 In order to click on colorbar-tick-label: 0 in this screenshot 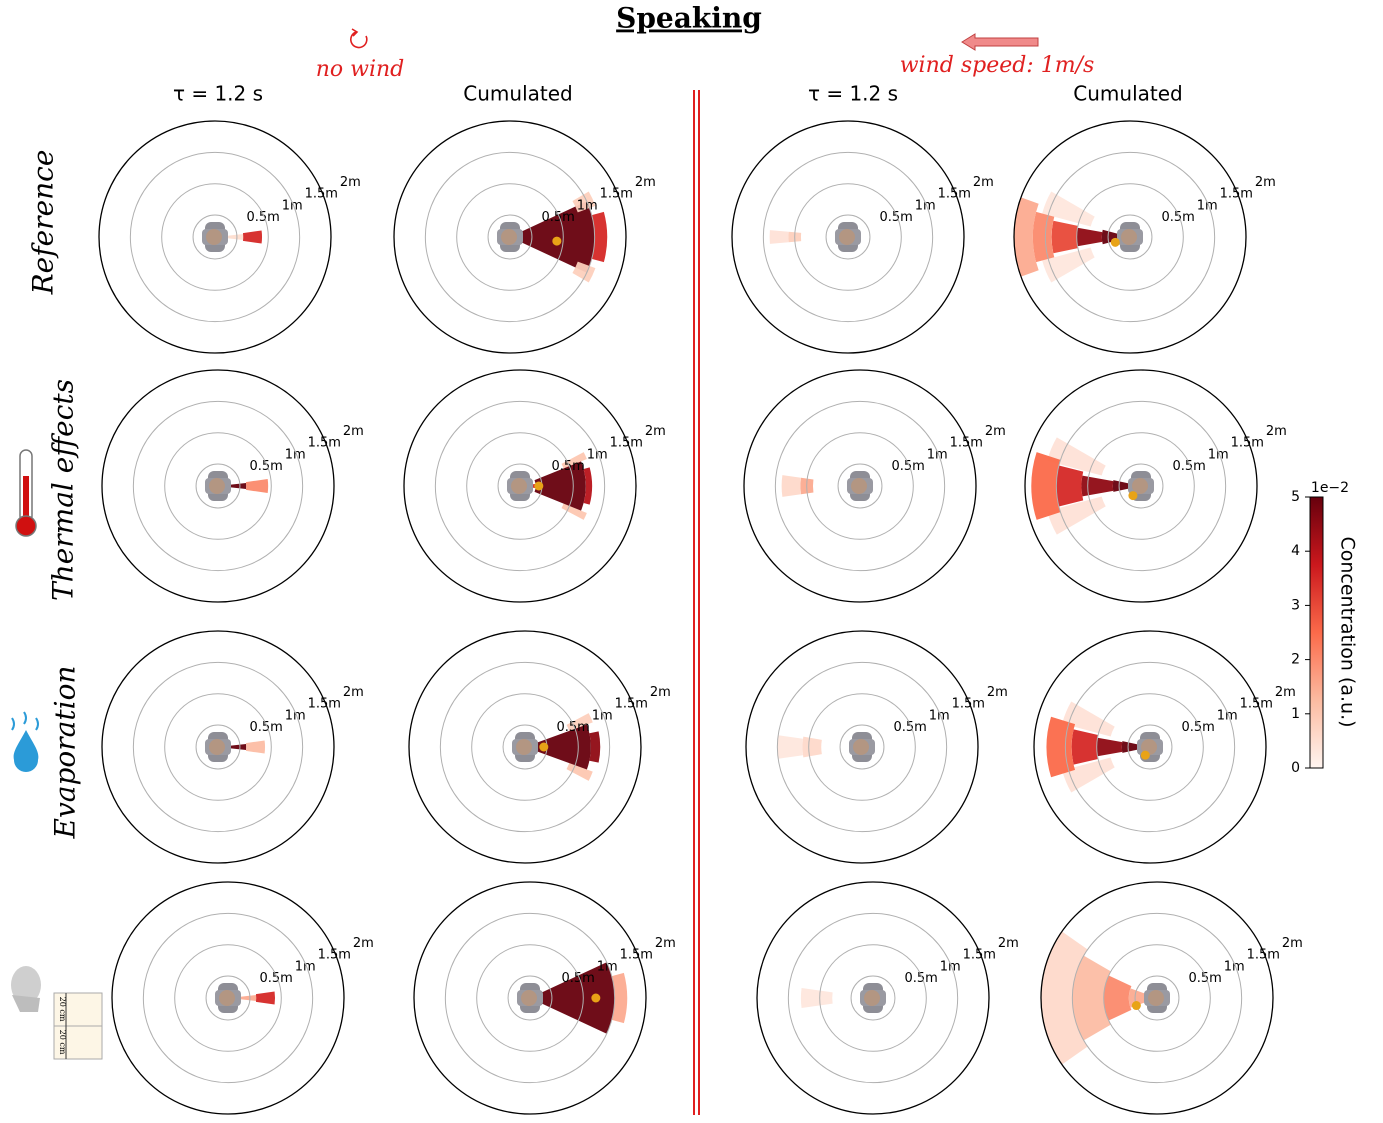, I will do `click(1295, 768)`.